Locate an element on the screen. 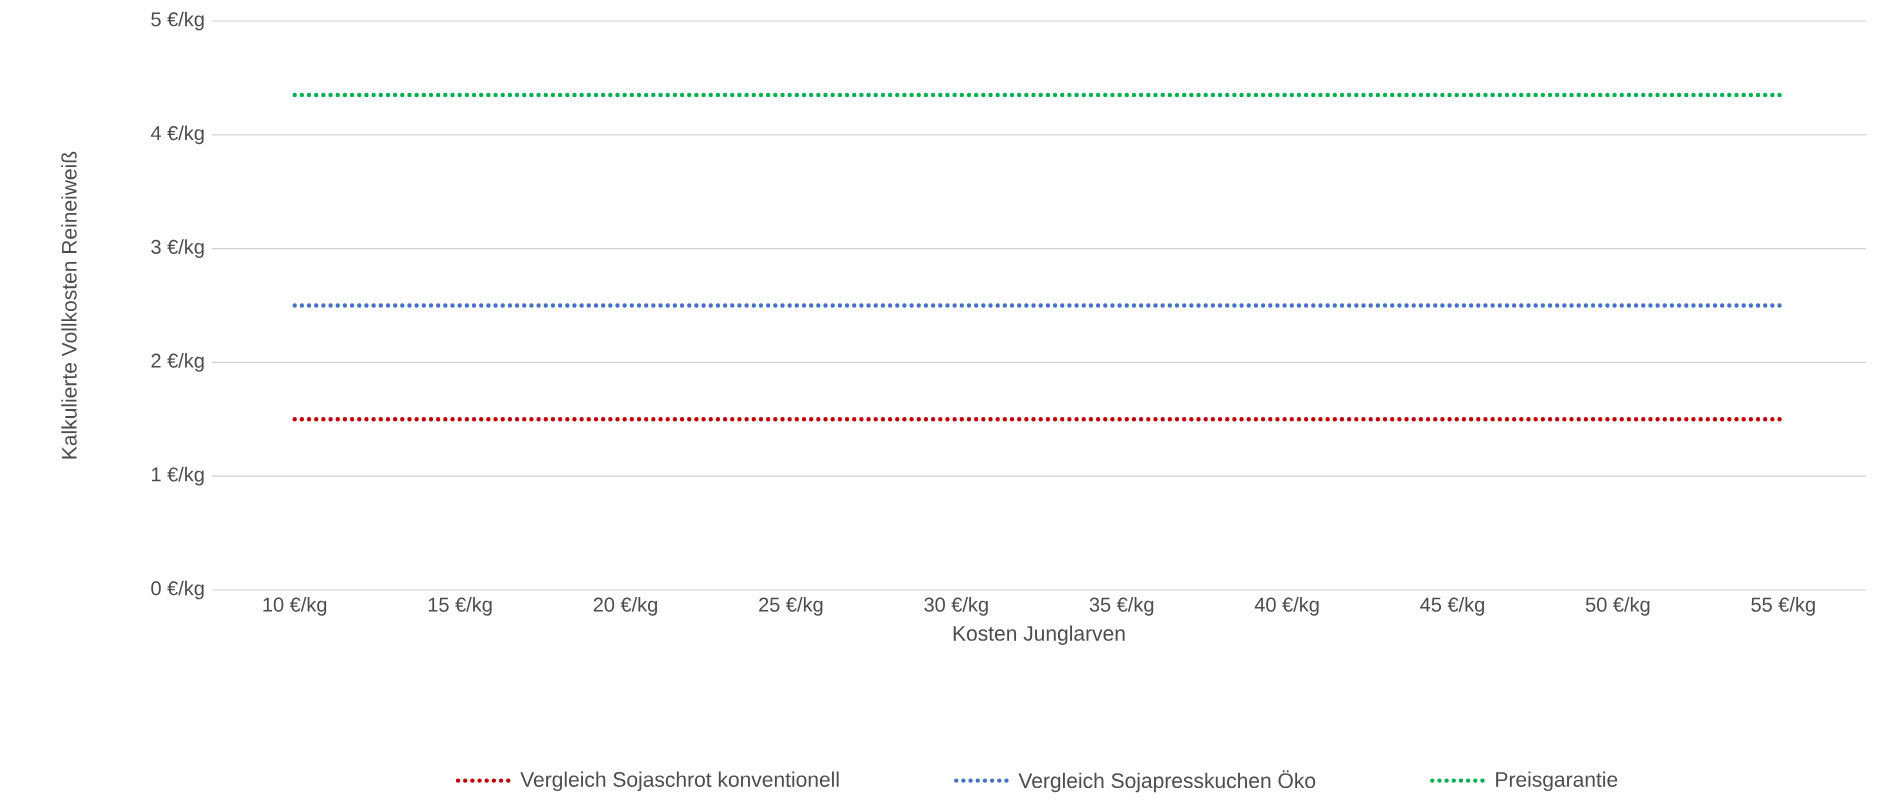  x-tick-label: 30 €/kg is located at coordinates (956, 606).